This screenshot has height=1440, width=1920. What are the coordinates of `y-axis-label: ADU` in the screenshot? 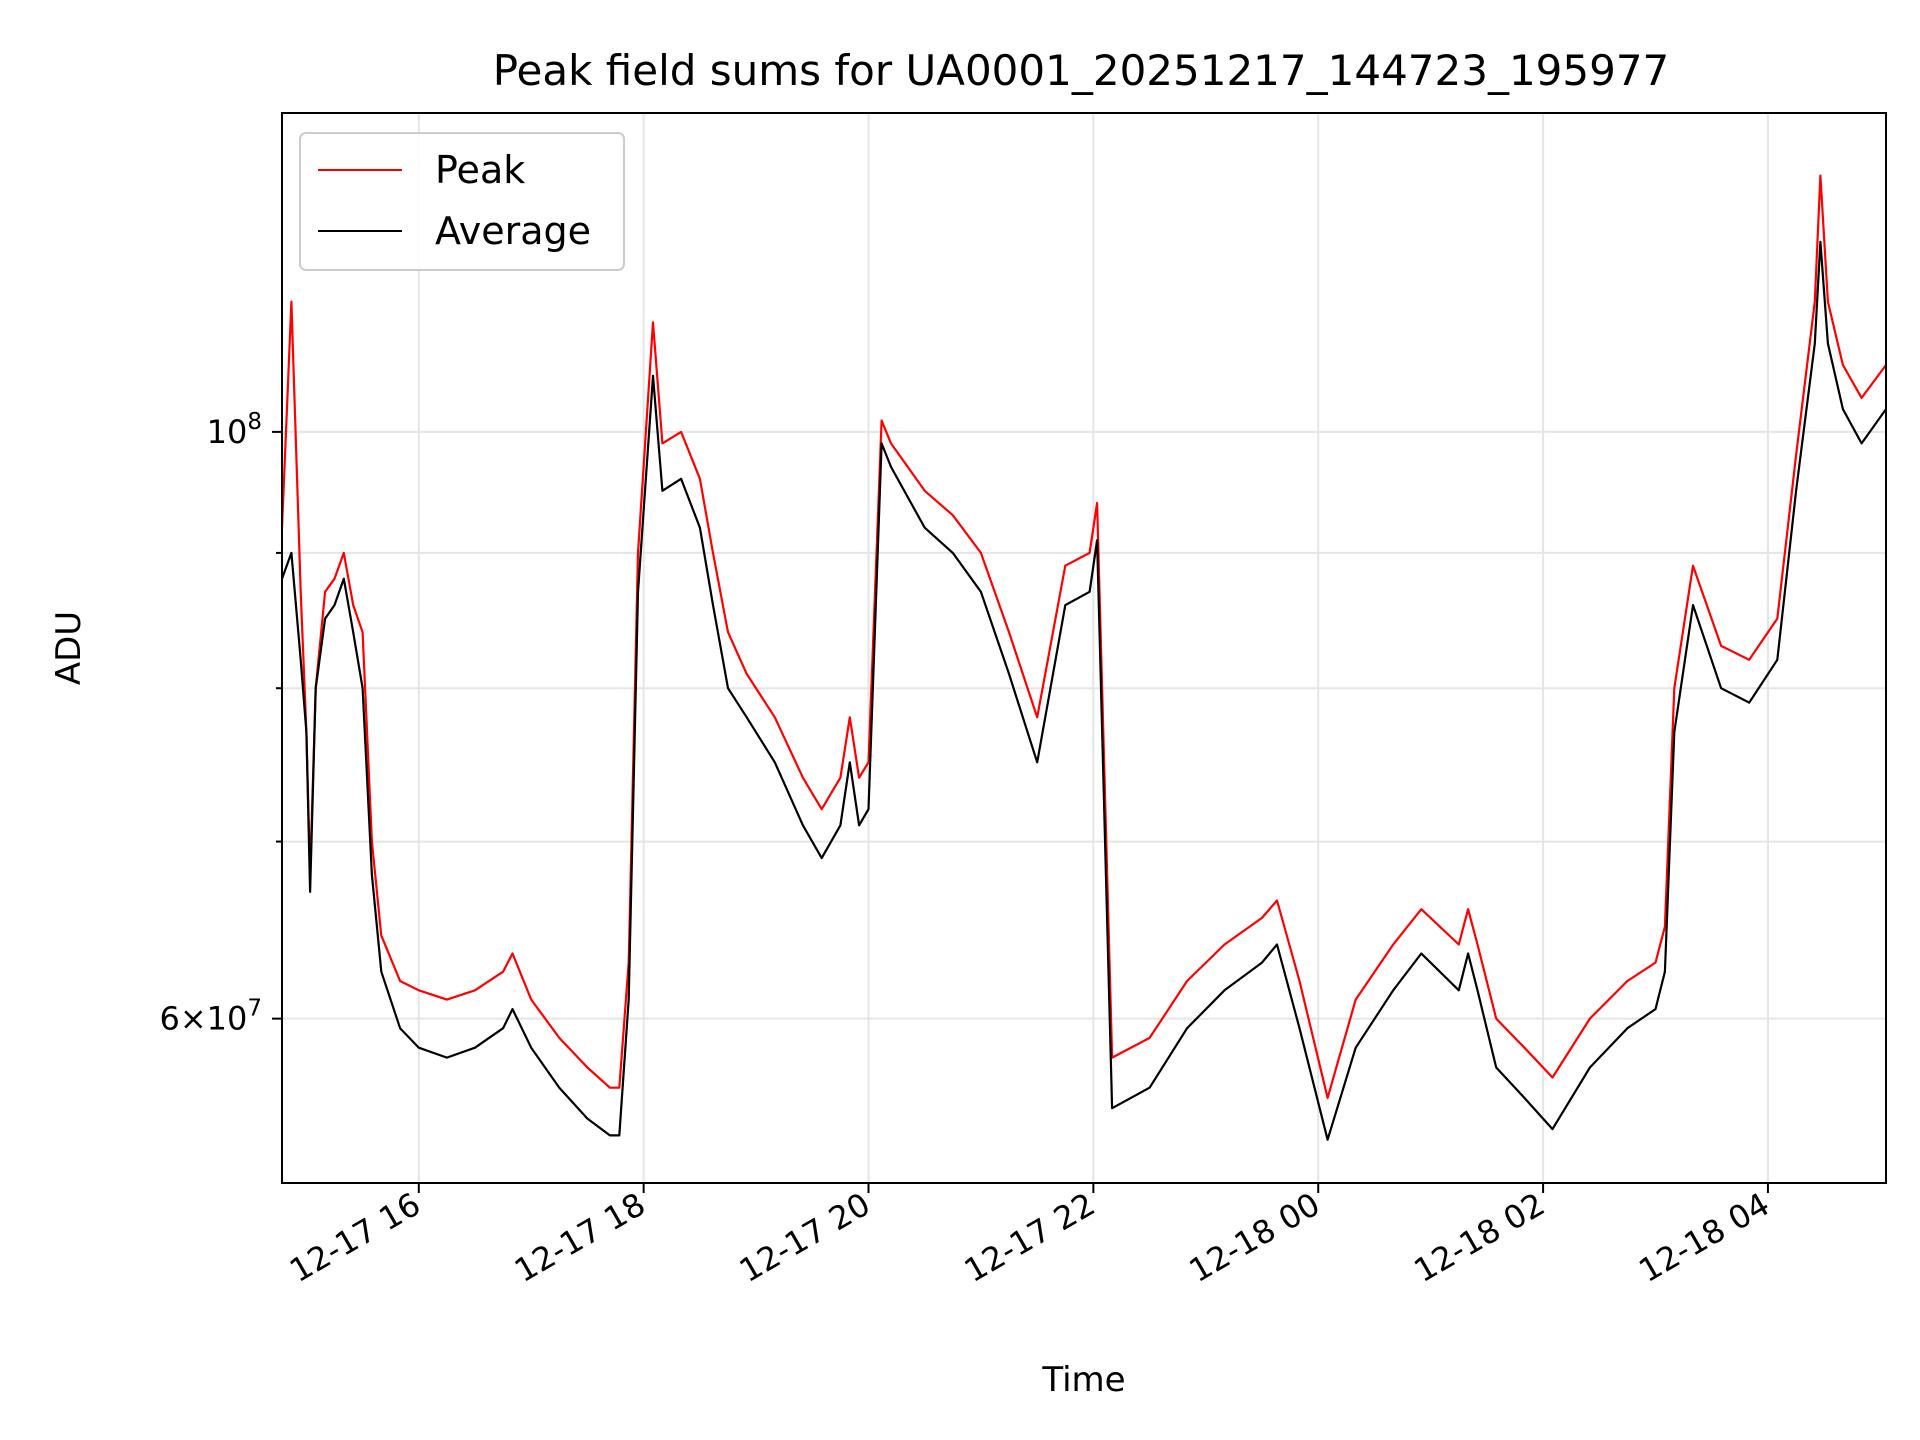 It's located at (69, 648).